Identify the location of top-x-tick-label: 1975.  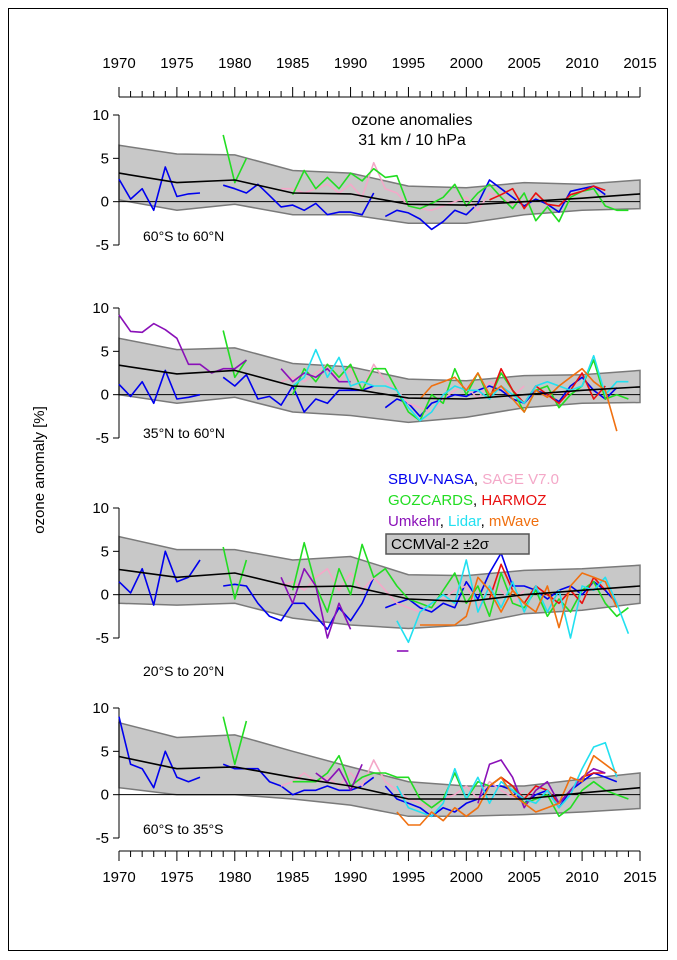
(176, 63).